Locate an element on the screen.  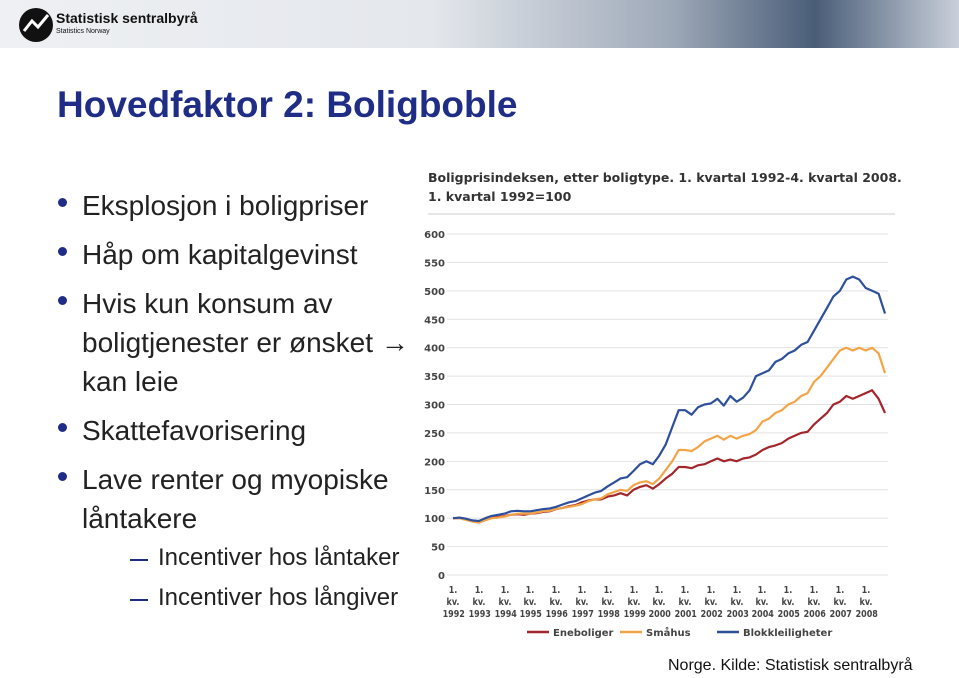
bullet-text: Skattefavorisering is located at coordinates (194, 430).